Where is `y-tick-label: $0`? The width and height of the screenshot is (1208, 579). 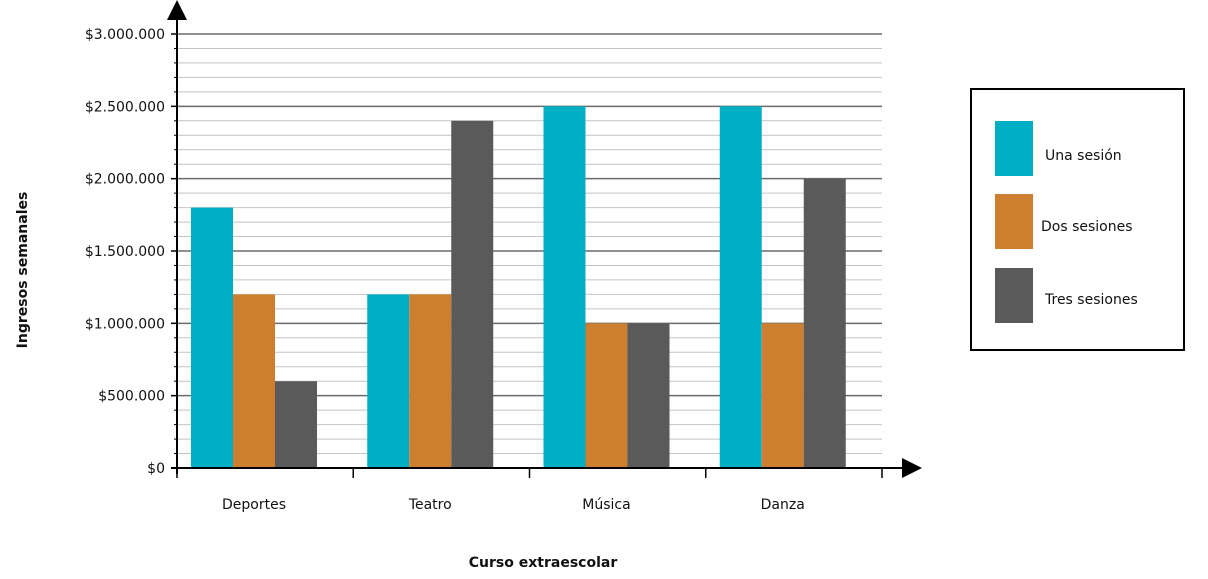
y-tick-label: $0 is located at coordinates (156, 469).